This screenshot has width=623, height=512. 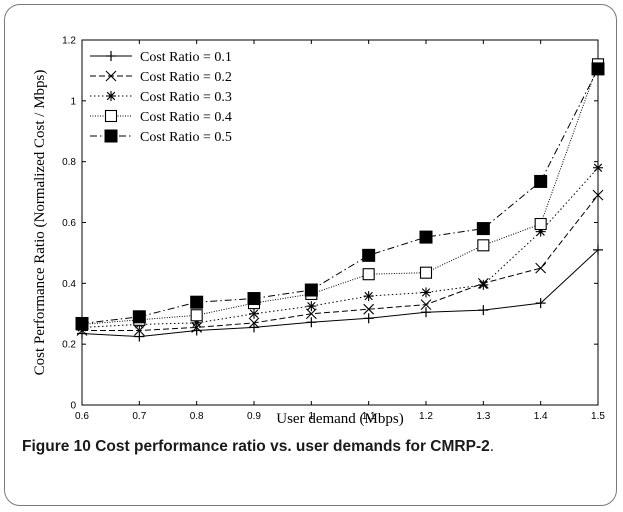 I want to click on legend-label: Cost Ratio = 0.1, so click(x=186, y=57).